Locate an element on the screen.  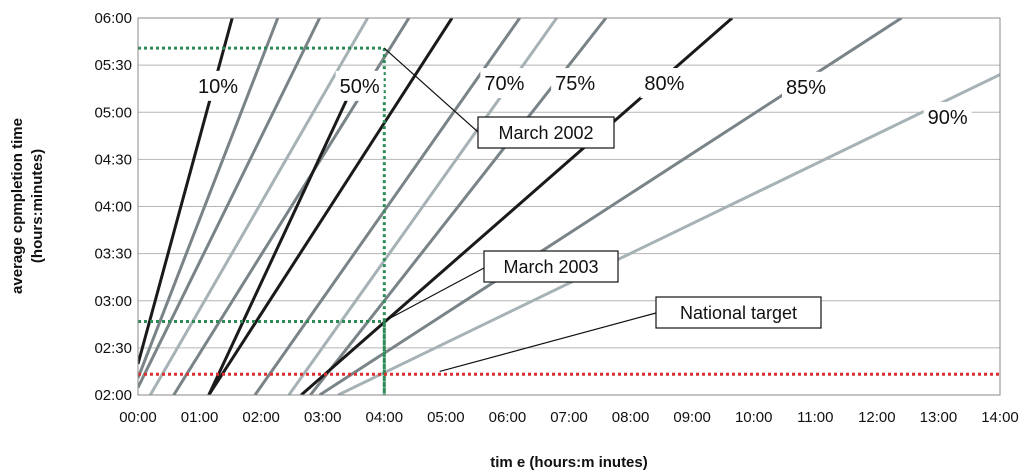
x-tick-label: 04:00 is located at coordinates (385, 417).